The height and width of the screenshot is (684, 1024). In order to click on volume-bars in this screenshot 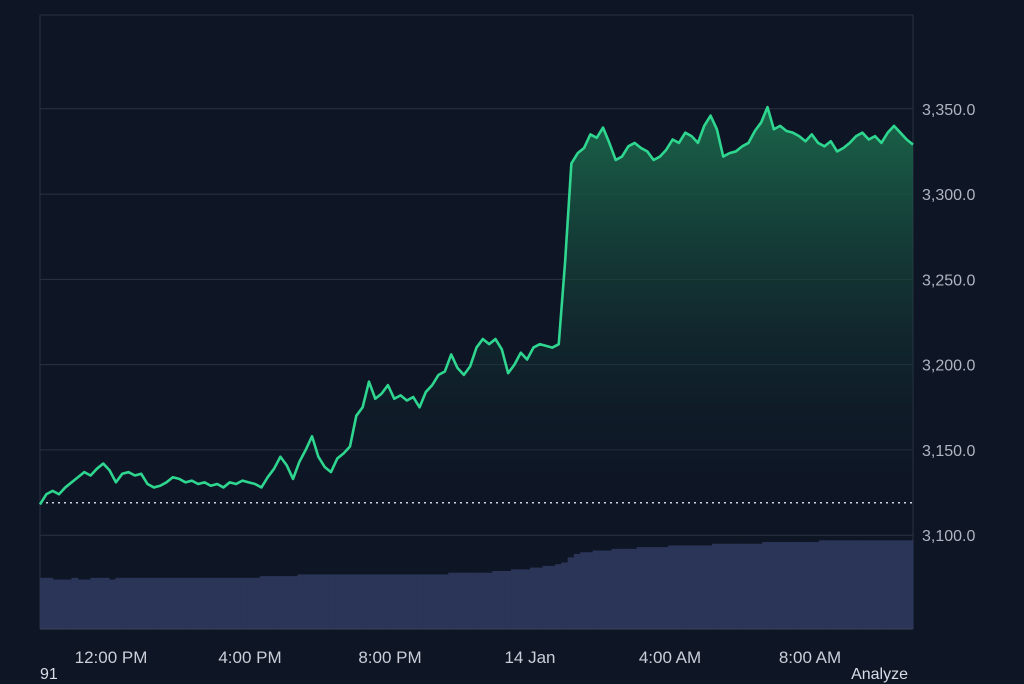, I will do `click(477, 584)`.